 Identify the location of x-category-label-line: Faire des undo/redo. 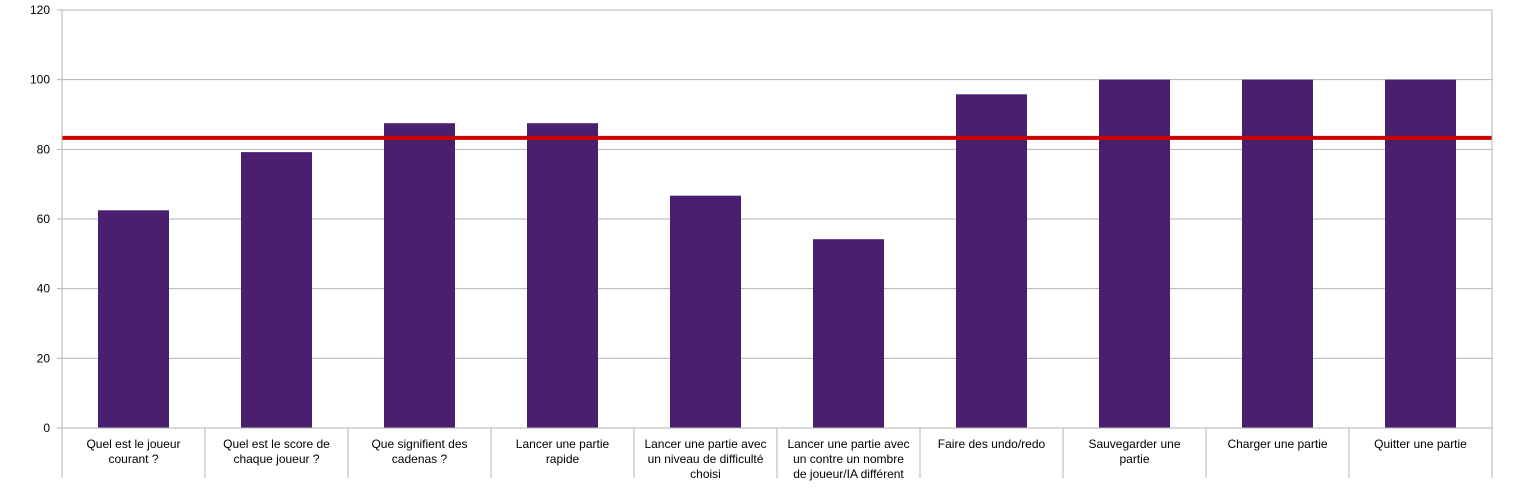
(992, 444).